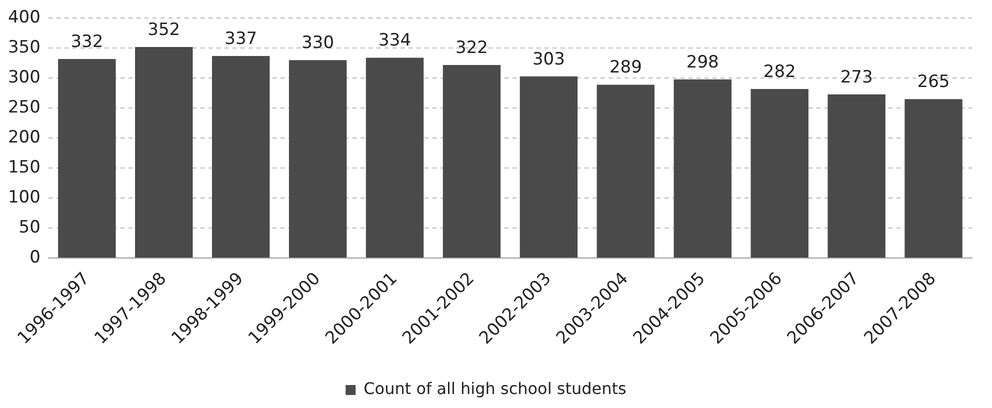 The height and width of the screenshot is (408, 992). What do you see at coordinates (24, 138) in the screenshot?
I see `y-tick-label: 200` at bounding box center [24, 138].